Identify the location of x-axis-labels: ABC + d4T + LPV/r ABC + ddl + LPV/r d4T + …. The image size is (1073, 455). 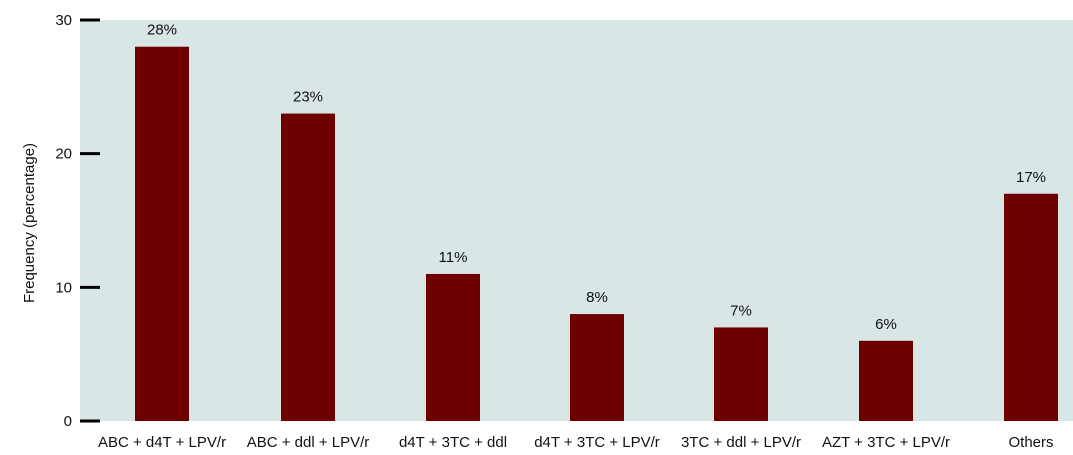
(576, 442).